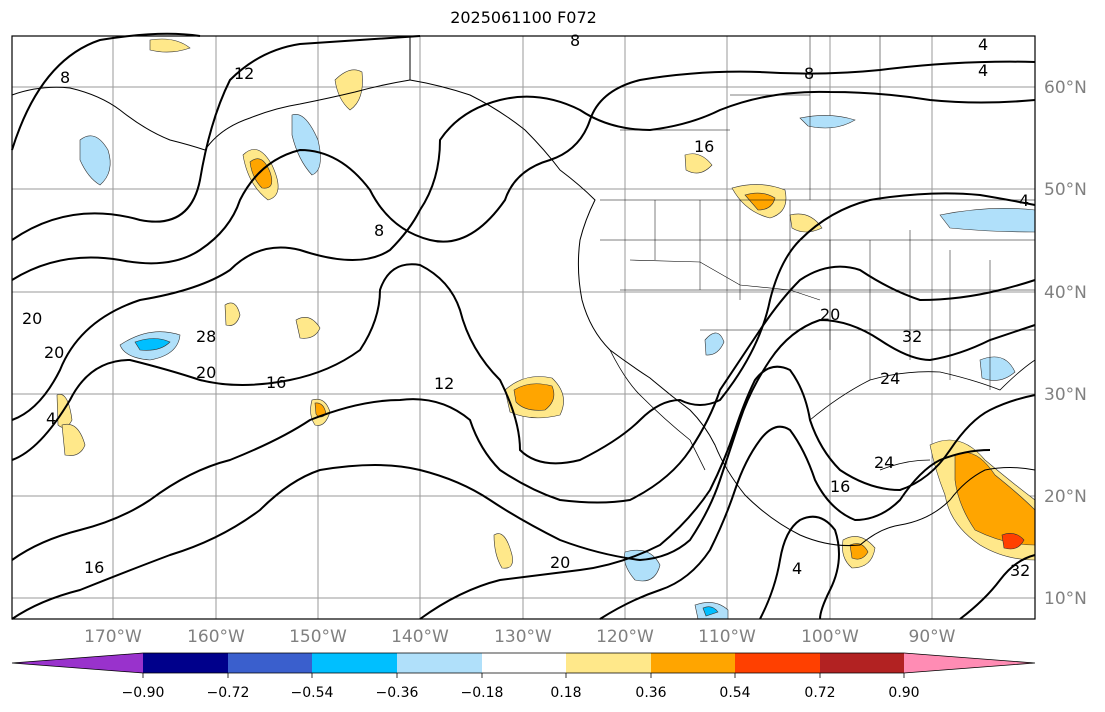 This screenshot has width=1105, height=712. I want to click on lon-label: 140°W, so click(420, 637).